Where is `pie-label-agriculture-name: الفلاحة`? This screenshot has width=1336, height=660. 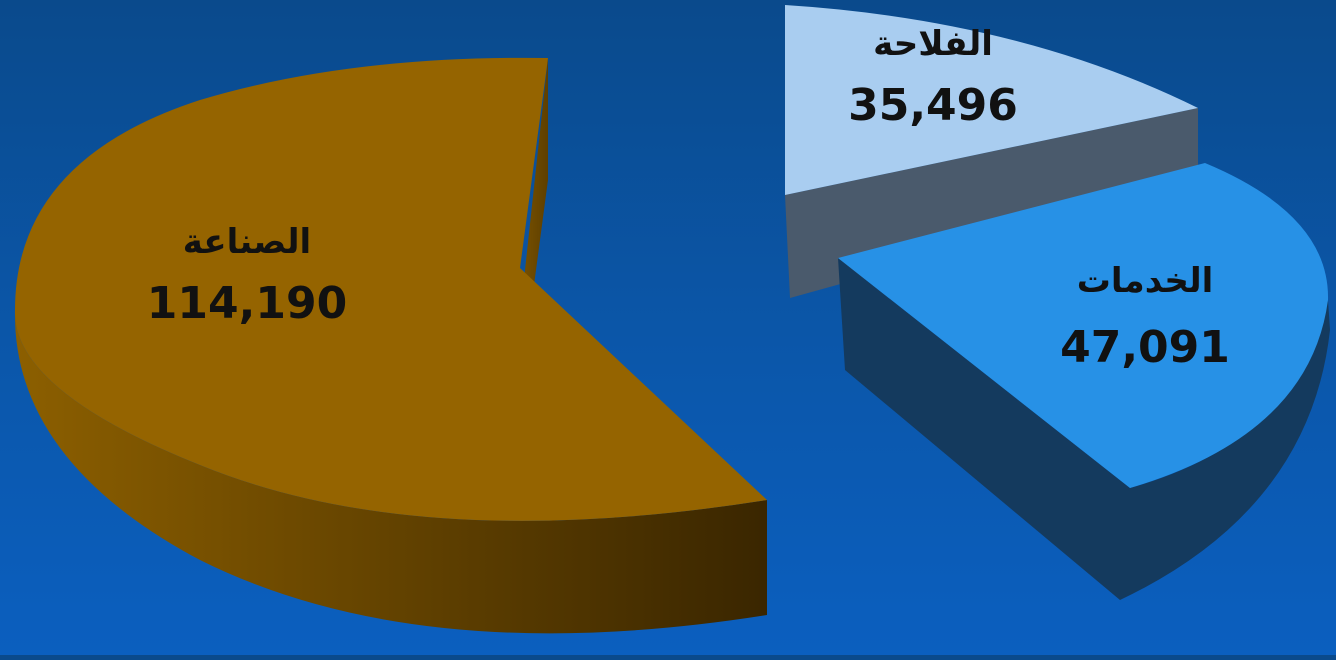 pie-label-agriculture-name: الفلاحة is located at coordinates (933, 44).